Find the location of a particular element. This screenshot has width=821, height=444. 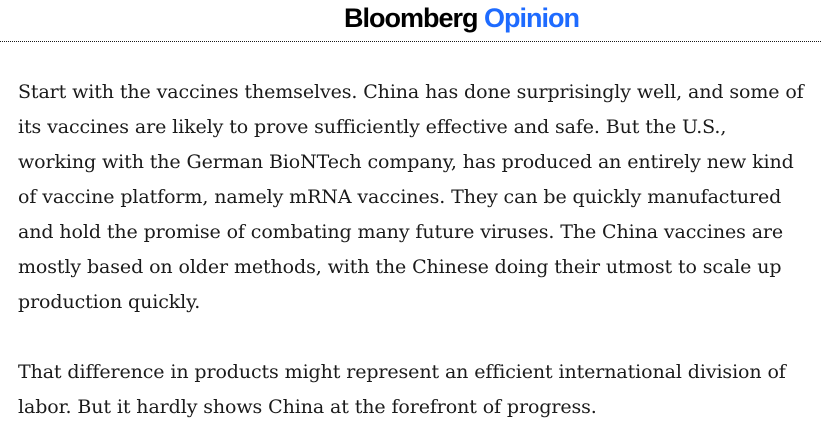

masthead: Bloomberg Opinion is located at coordinates (410, 21).